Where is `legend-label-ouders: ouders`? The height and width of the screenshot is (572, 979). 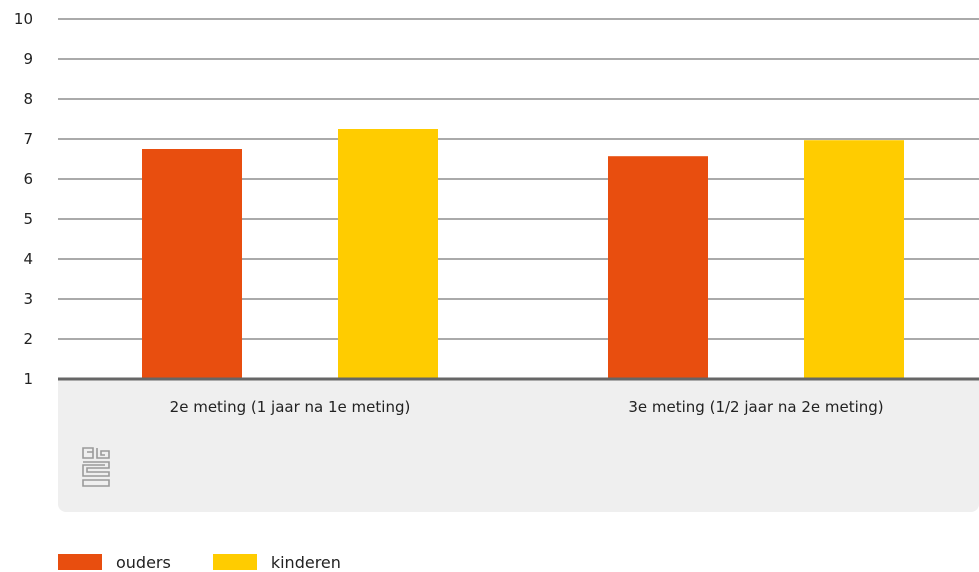
legend-label-ouders: ouders is located at coordinates (143, 562).